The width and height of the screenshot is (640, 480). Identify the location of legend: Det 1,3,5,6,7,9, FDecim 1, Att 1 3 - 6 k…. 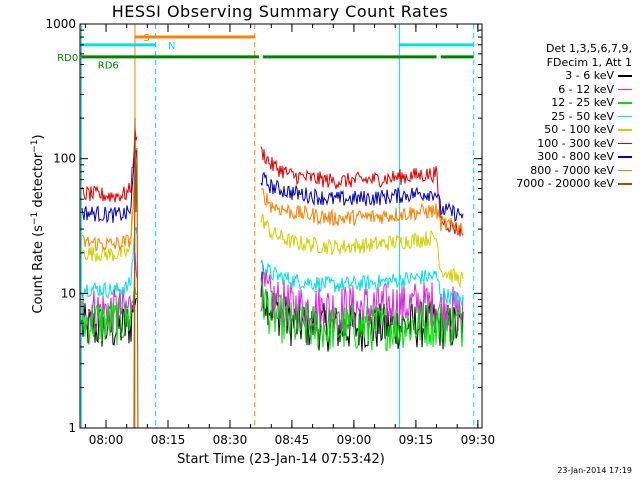
(574, 116).